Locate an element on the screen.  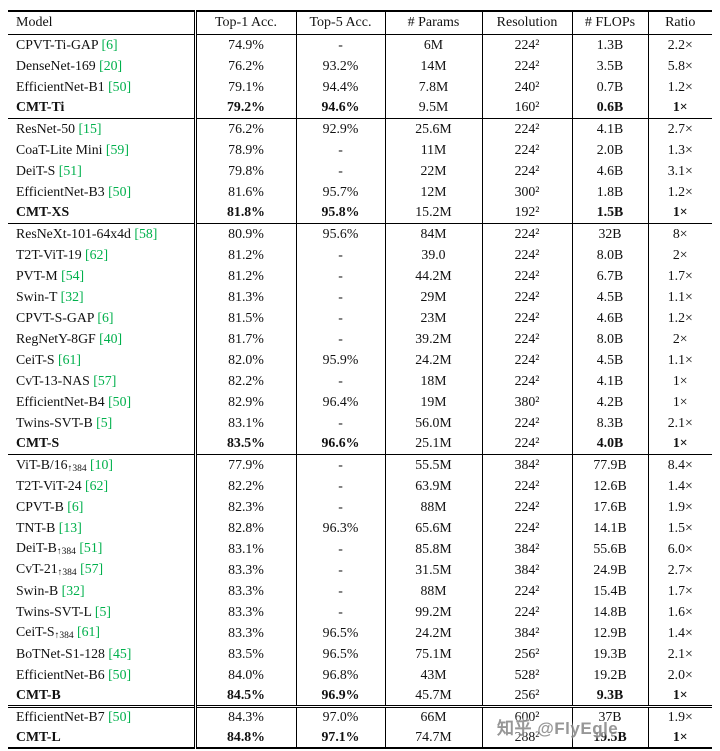
top5-cell: 96.5% is located at coordinates (340, 653).